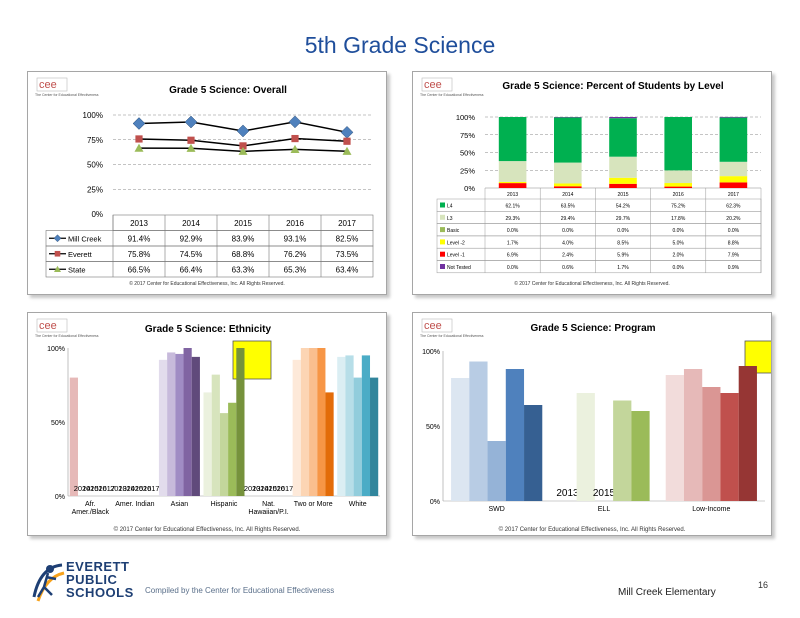 The image size is (800, 618). What do you see at coordinates (568, 256) in the screenshot?
I see `data-label: 2.4%` at bounding box center [568, 256].